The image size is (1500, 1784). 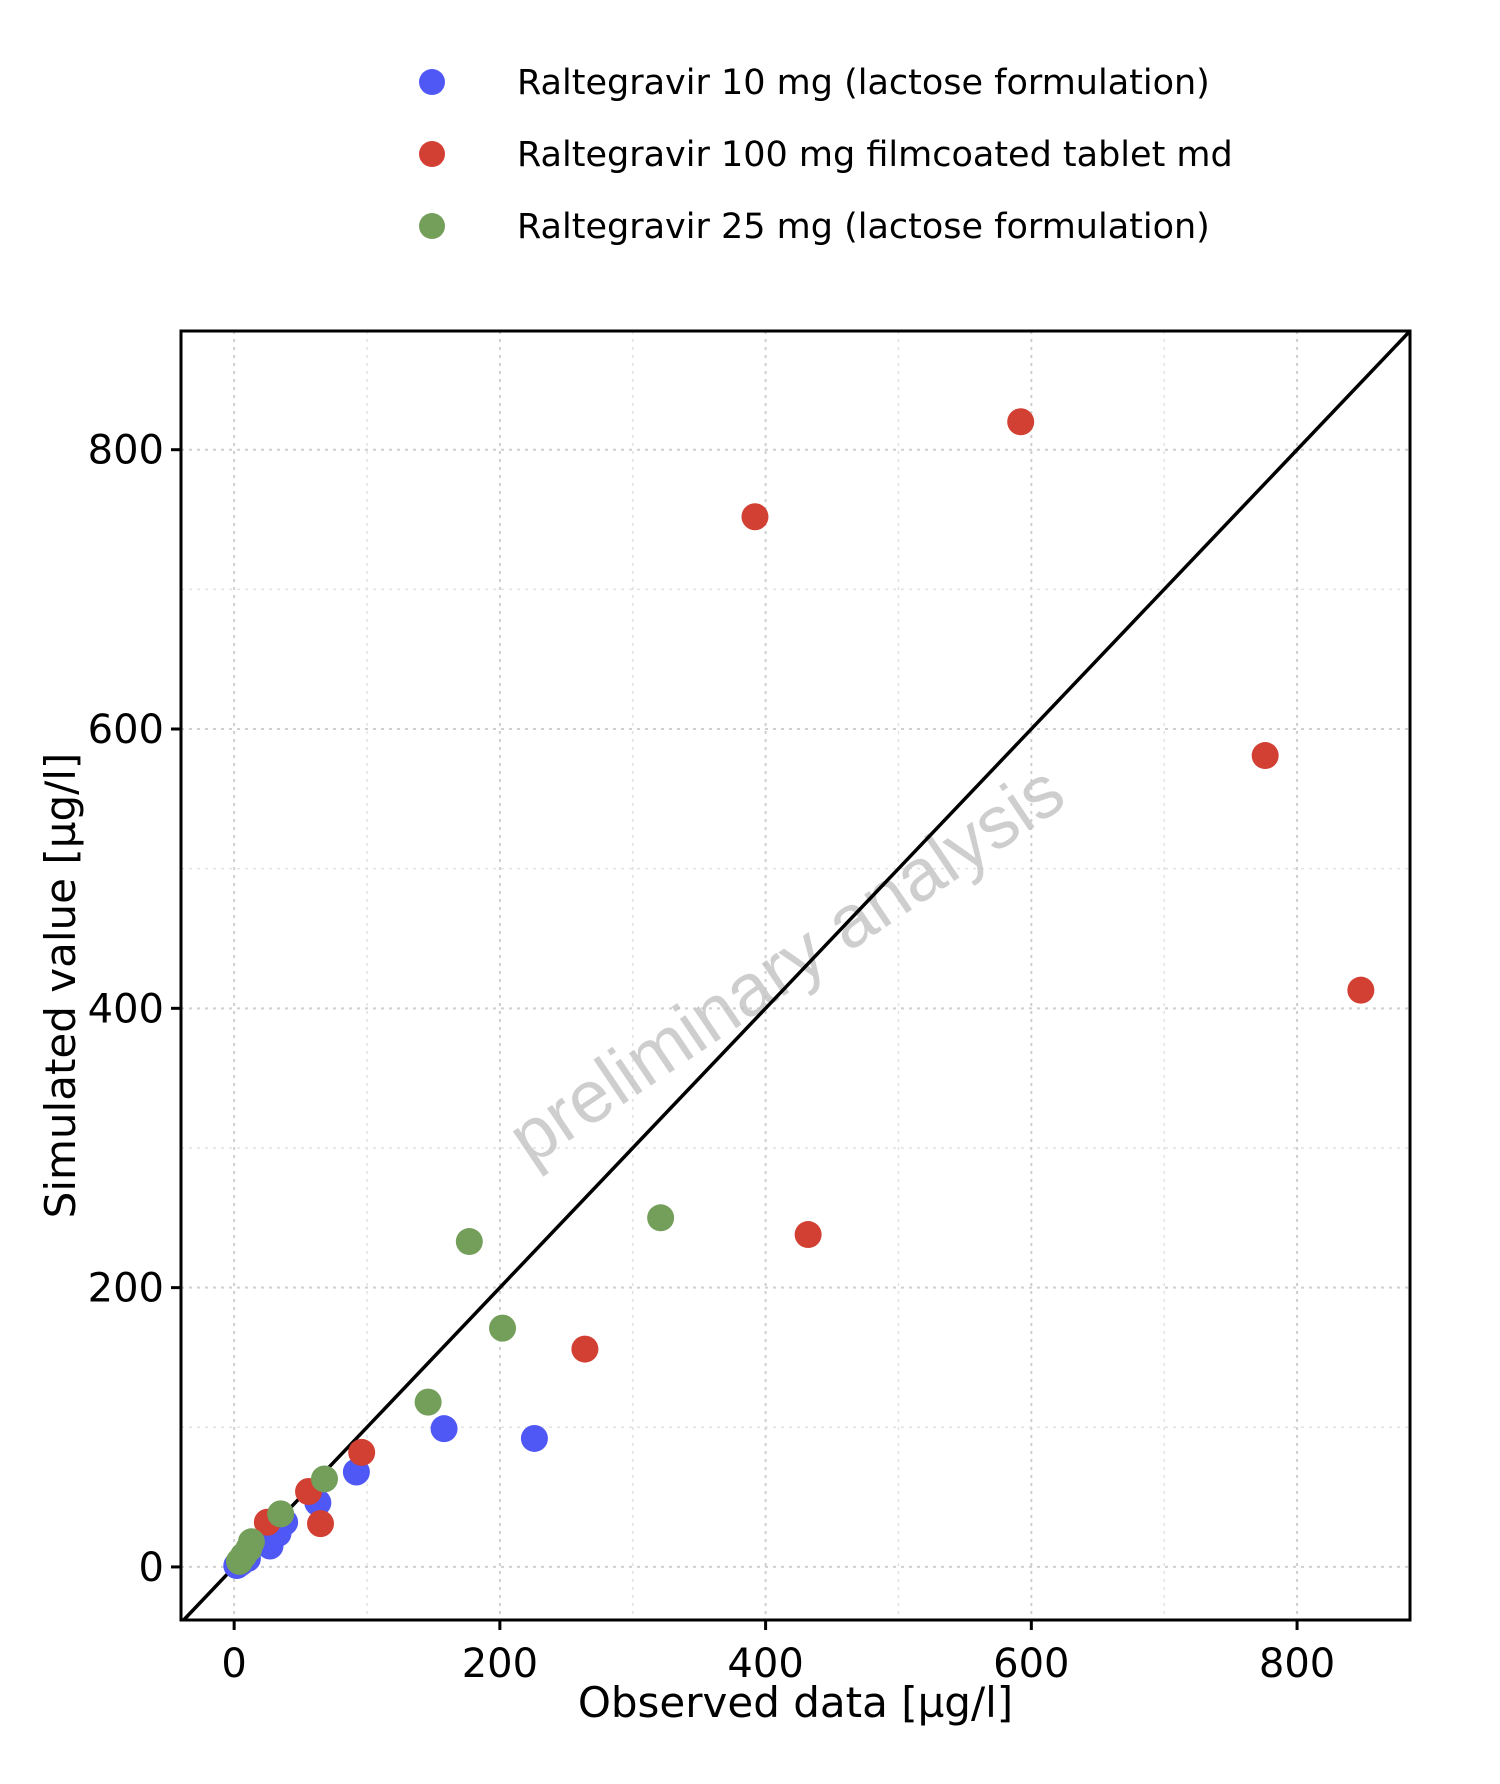 I want to click on x-tick-label-200: 200, so click(x=500, y=1664).